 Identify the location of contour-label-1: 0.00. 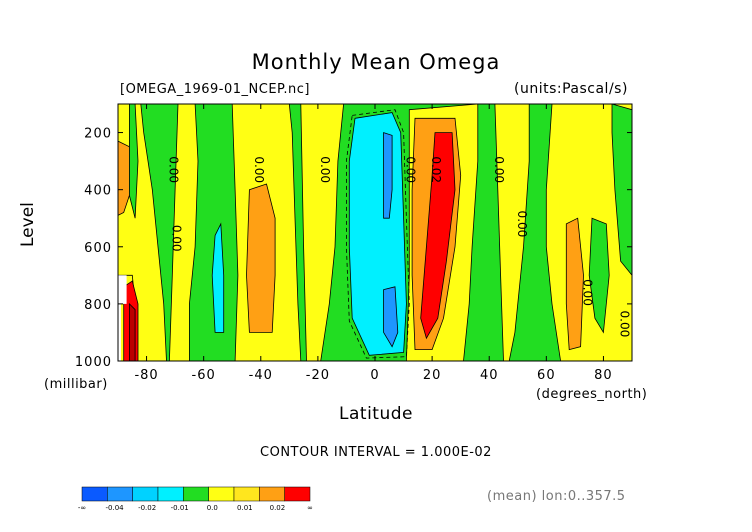
(176, 238).